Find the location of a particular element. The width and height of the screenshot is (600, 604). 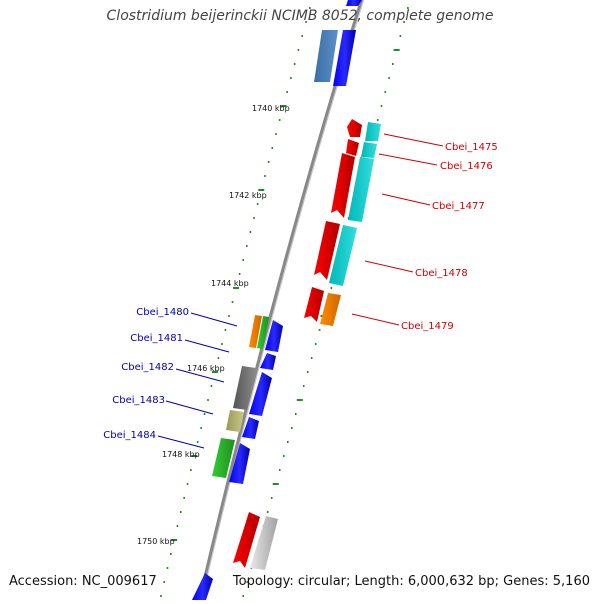

label-cbei-1478: Cbei_1478 is located at coordinates (441, 273).